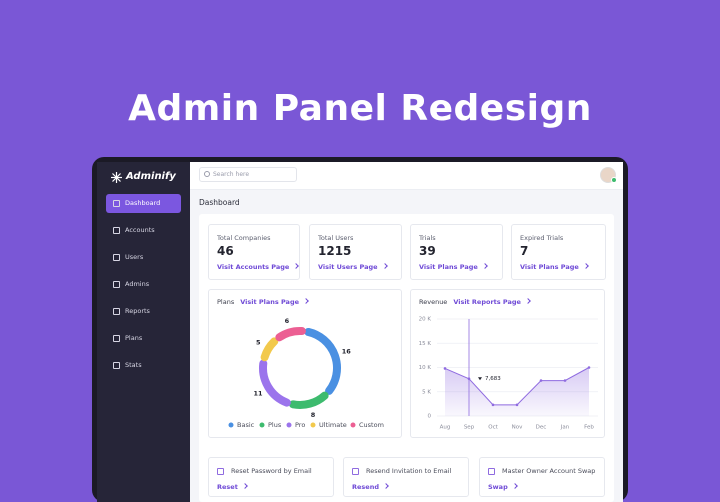 This screenshot has width=720, height=502. I want to click on y-tick-label: 10 K, so click(425, 368).